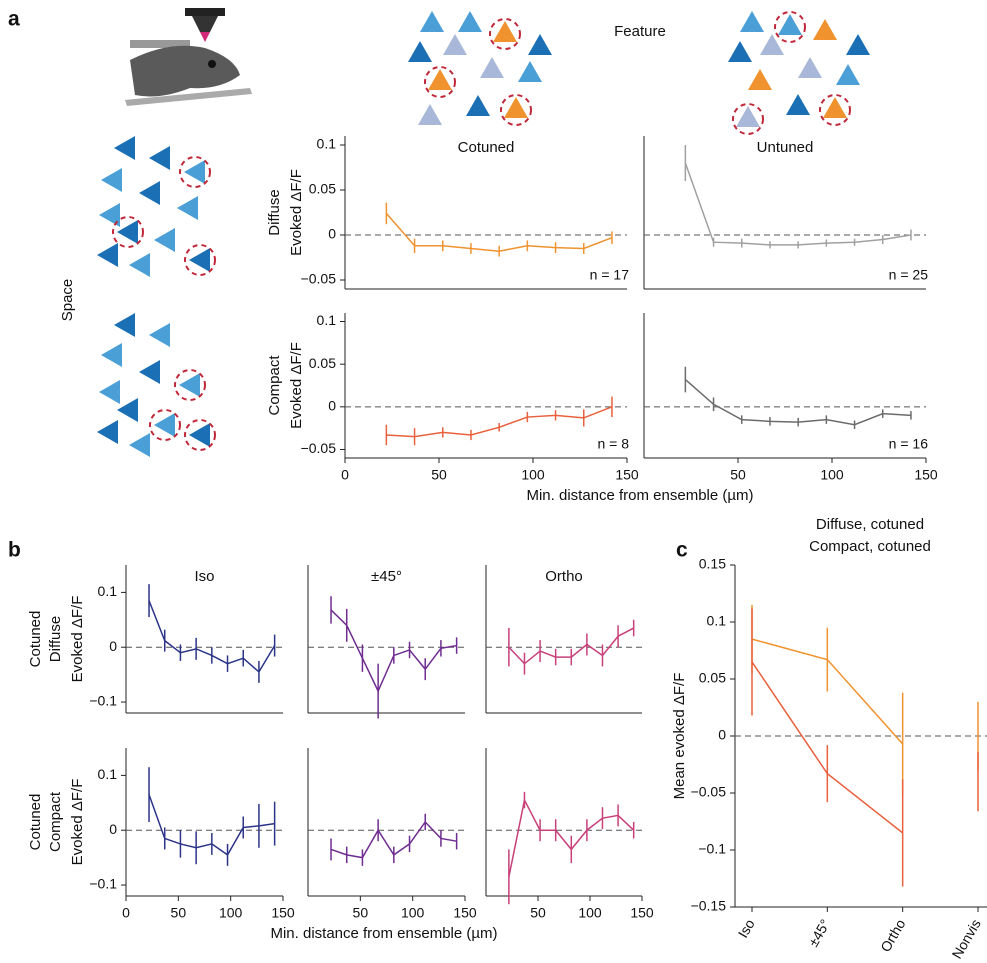 Image resolution: width=987 pixels, height=963 pixels. Describe the element at coordinates (205, 37) in the screenshot. I see `laser` at that location.